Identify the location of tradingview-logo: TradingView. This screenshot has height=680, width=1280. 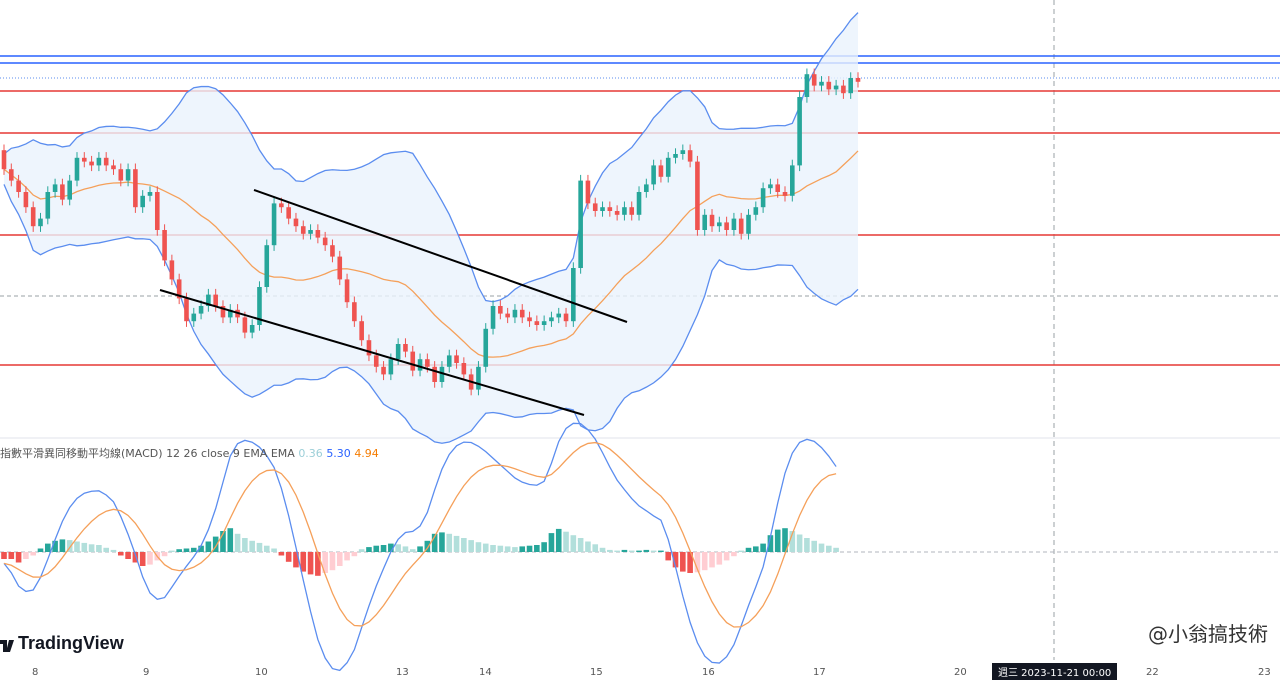
(62, 643).